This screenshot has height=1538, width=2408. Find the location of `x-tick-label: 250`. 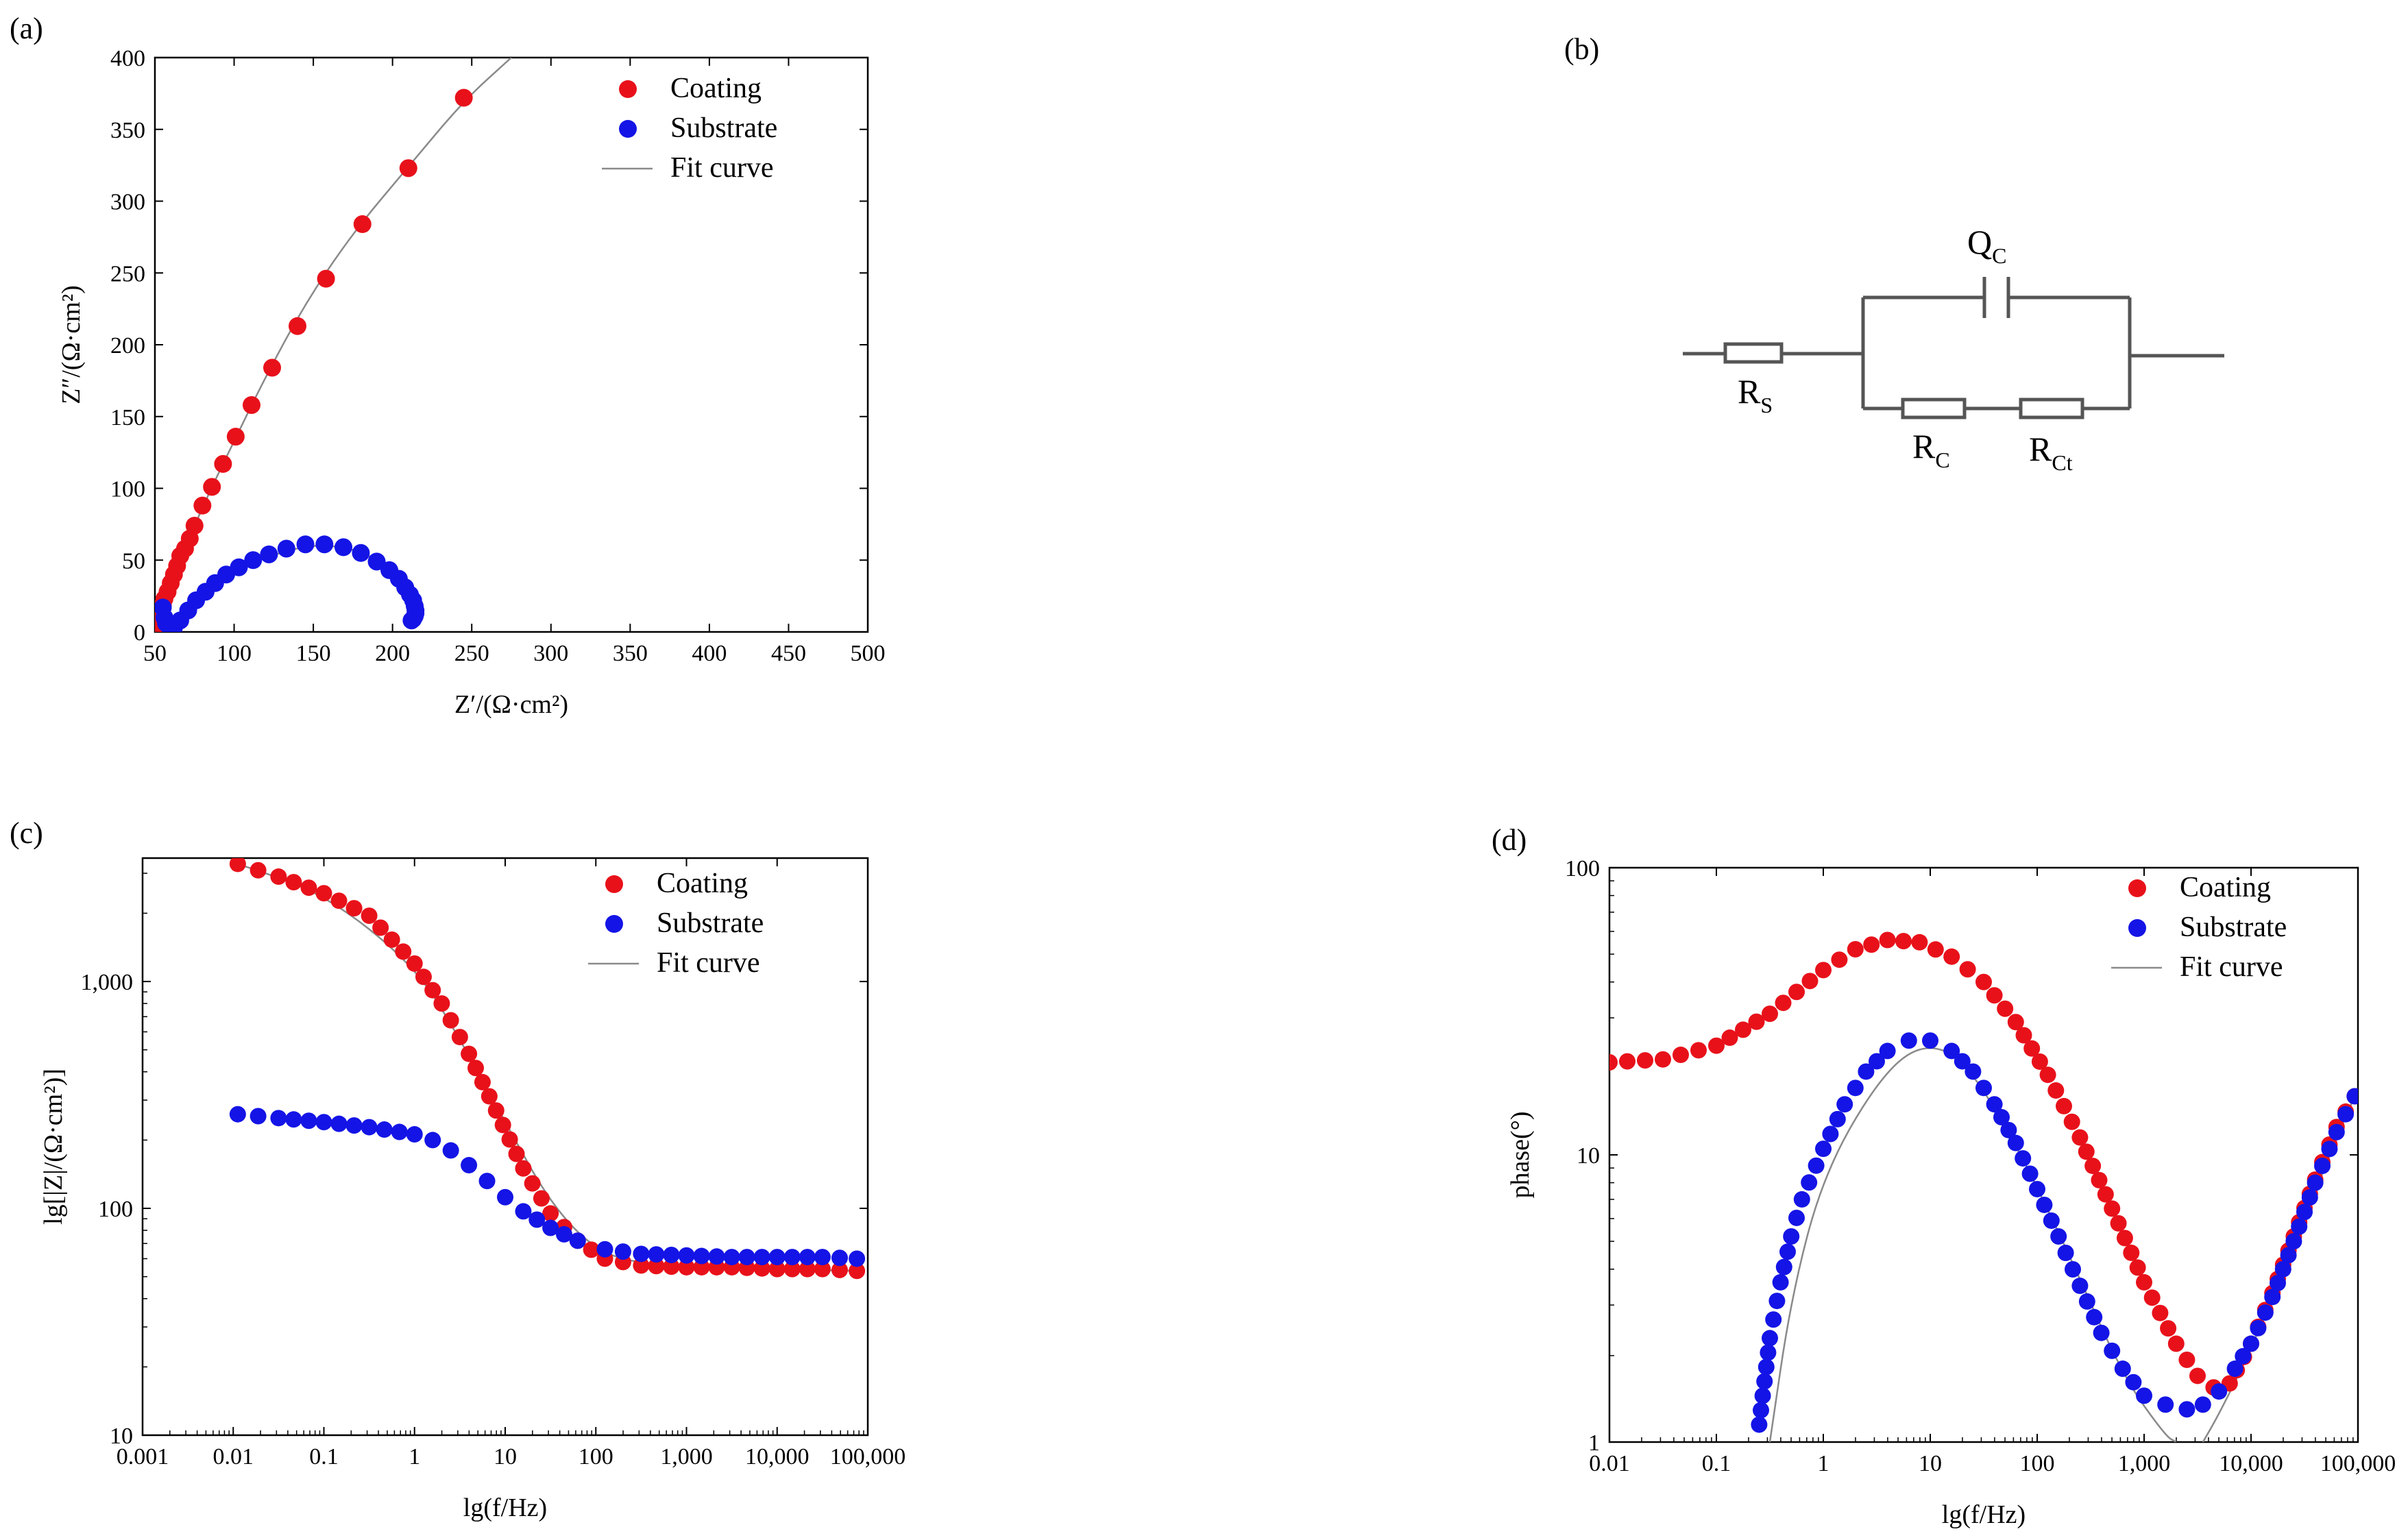

x-tick-label: 250 is located at coordinates (471, 654).